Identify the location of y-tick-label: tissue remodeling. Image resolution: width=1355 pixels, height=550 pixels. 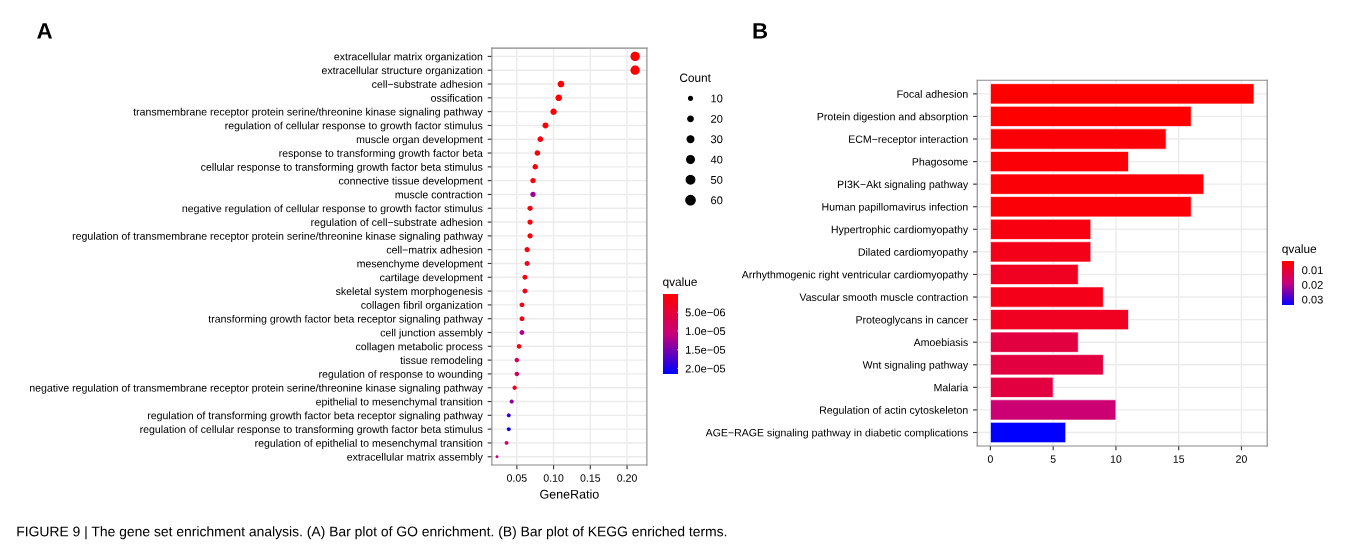
(441, 361).